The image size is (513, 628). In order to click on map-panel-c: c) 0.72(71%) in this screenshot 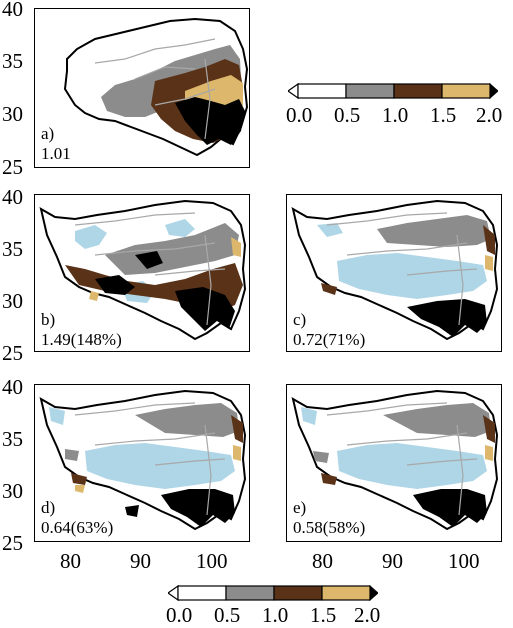, I will do `click(394, 273)`.